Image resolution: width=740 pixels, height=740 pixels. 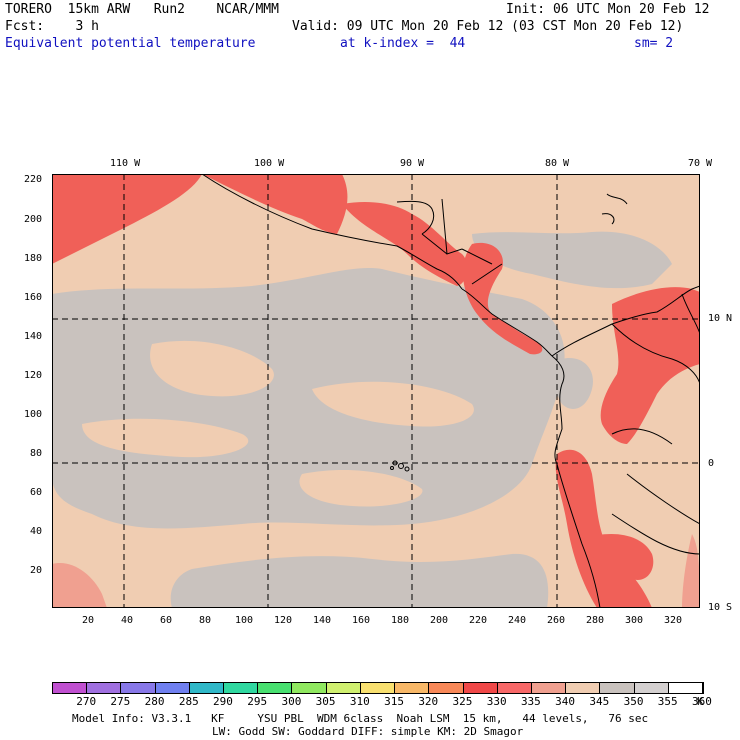 I want to click on colorbar-label: 270, so click(x=86, y=701).